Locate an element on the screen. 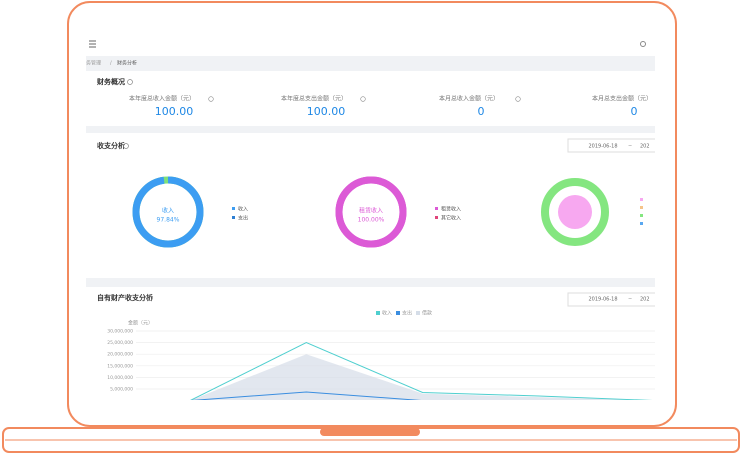 The height and width of the screenshot is (460, 742). donut-legend is located at coordinates (641, 211).